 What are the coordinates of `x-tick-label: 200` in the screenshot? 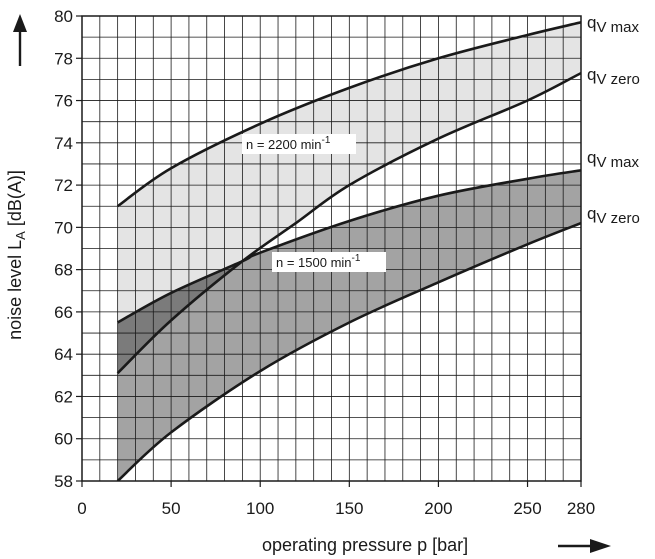 It's located at (438, 508).